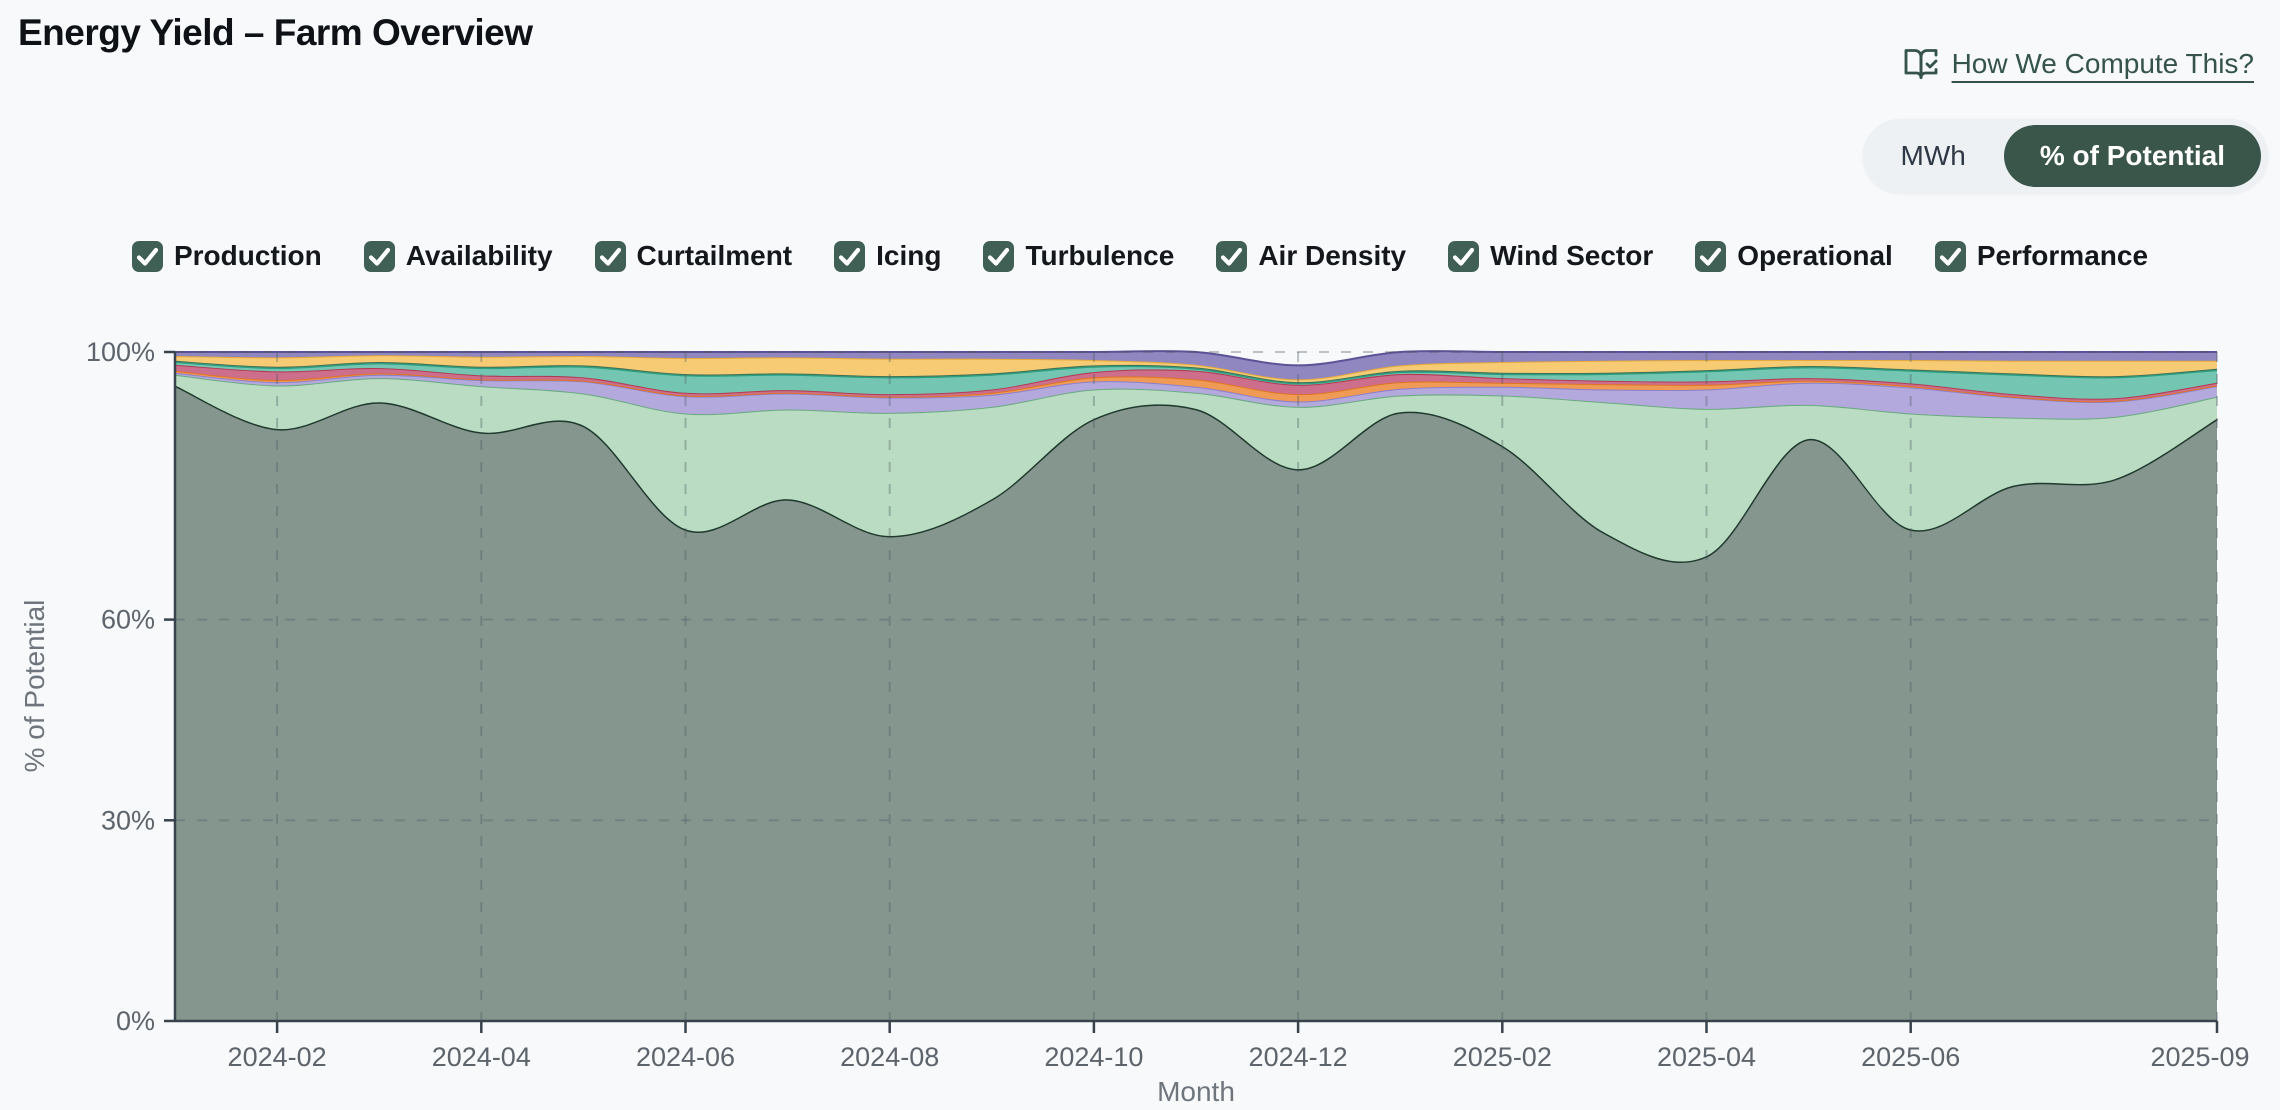 The height and width of the screenshot is (1110, 2280). What do you see at coordinates (714, 255) in the screenshot?
I see `legend-label: Curtailment` at bounding box center [714, 255].